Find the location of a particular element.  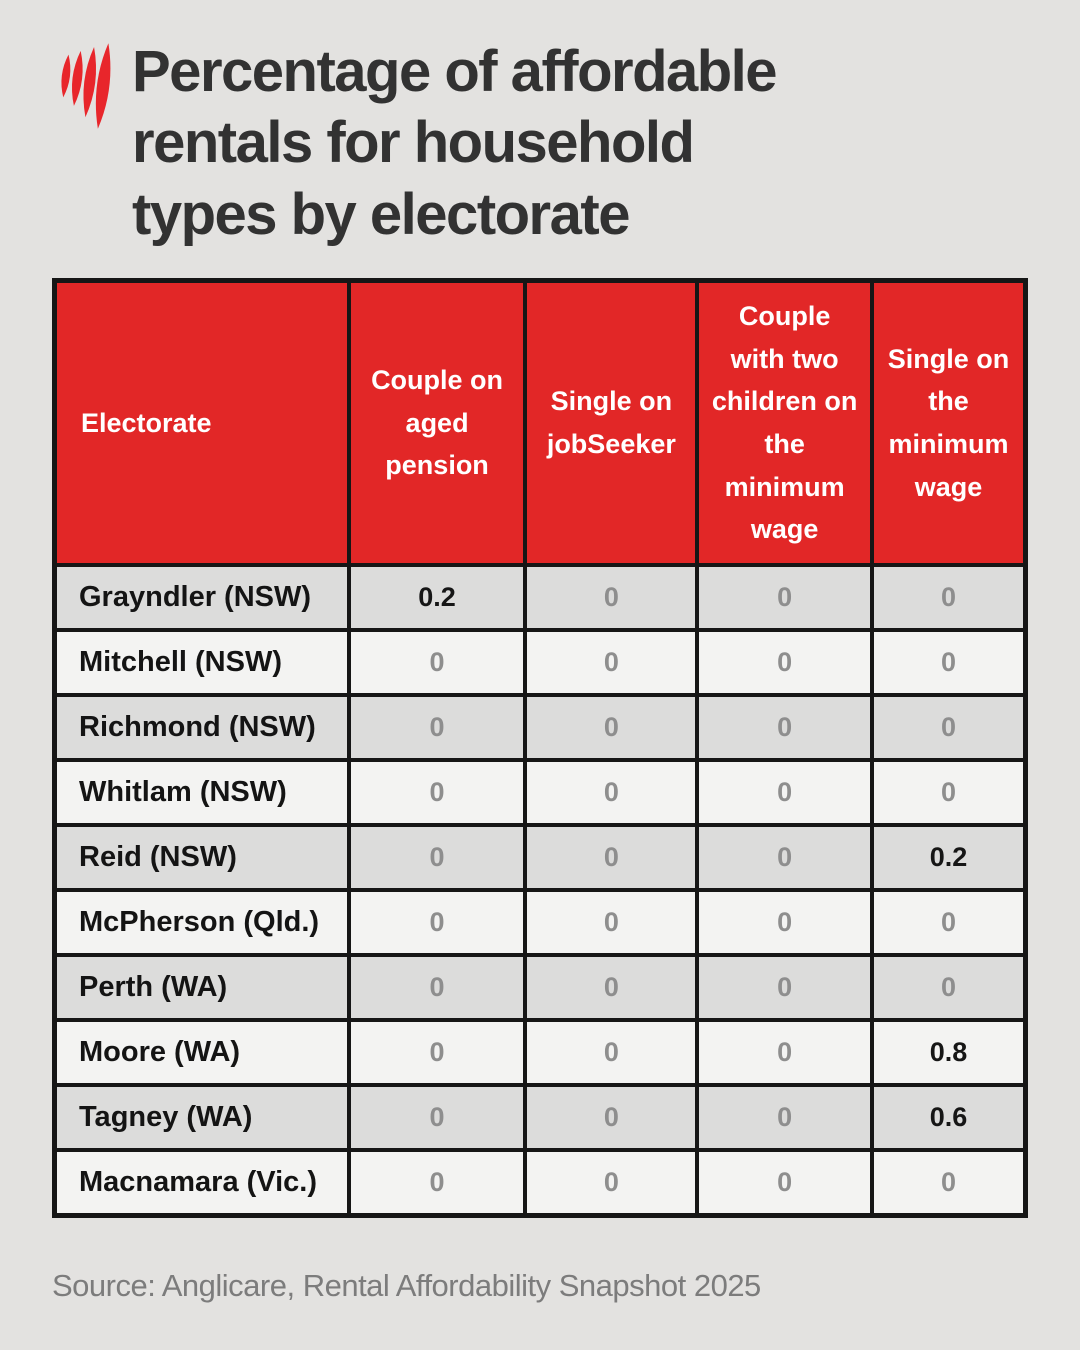

table-row: Macnamara (Vic.) 0 0 0 0 is located at coordinates (540, 1182).